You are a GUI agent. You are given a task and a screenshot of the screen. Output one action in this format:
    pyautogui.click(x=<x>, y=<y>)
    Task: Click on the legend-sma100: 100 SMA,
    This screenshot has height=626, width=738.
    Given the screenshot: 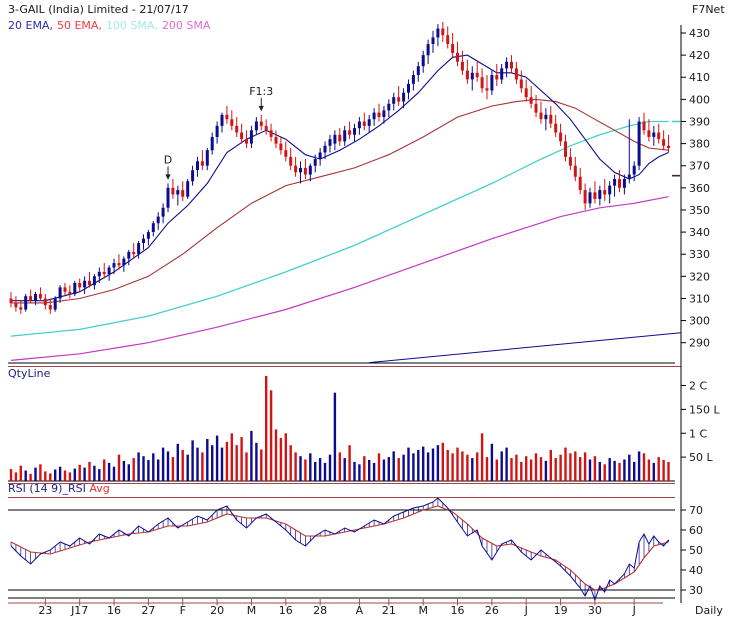 What is the action you would take?
    pyautogui.click(x=131, y=25)
    